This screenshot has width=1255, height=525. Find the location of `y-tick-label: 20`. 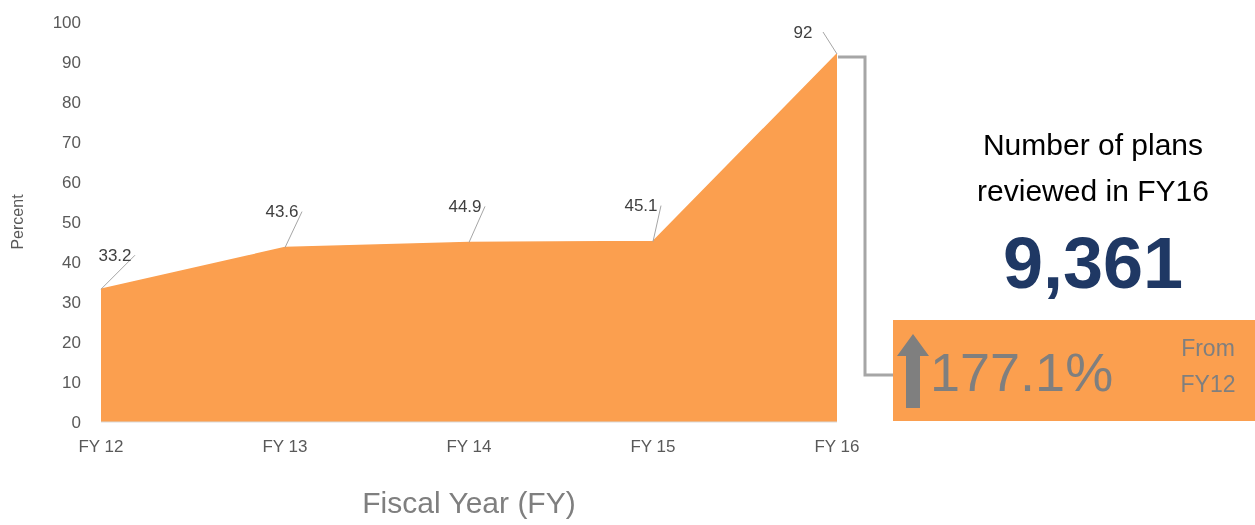

y-tick-label: 20 is located at coordinates (71, 343).